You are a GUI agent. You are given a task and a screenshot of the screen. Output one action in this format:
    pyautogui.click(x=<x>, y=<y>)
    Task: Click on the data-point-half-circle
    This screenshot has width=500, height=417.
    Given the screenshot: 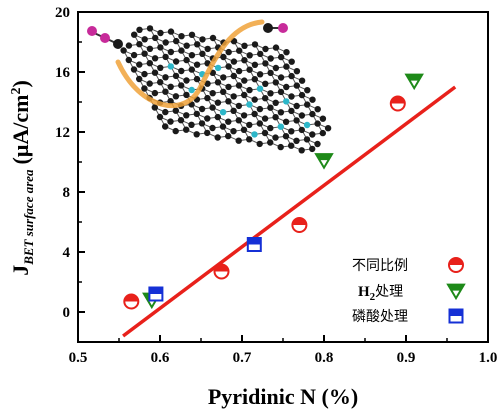 What is the action you would take?
    pyautogui.click(x=299, y=225)
    